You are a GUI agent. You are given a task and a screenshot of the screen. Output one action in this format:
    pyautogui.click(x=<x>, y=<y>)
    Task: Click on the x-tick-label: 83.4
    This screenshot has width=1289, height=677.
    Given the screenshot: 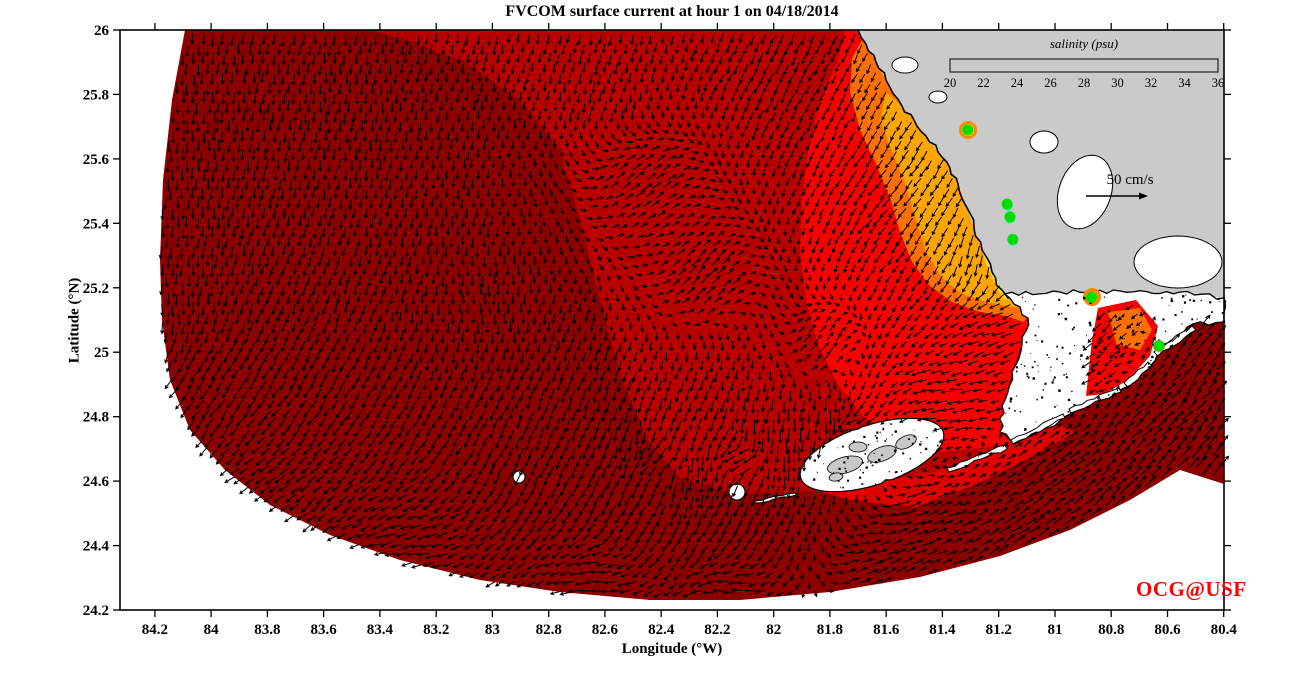 What is the action you would take?
    pyautogui.click(x=380, y=630)
    